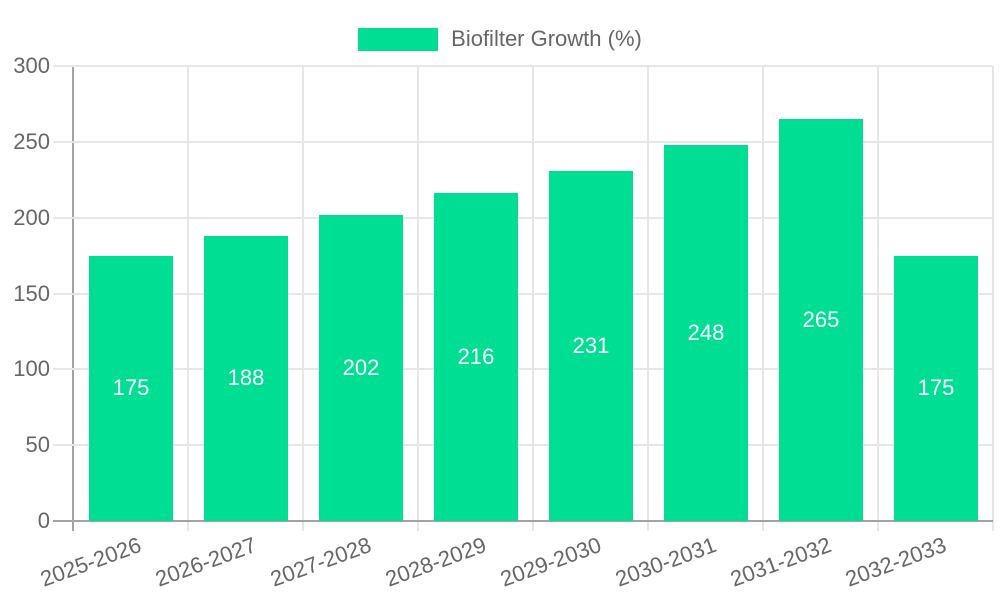 The width and height of the screenshot is (1000, 600). What do you see at coordinates (546, 38) in the screenshot?
I see `legend-label: Biofilter Growth (%)` at bounding box center [546, 38].